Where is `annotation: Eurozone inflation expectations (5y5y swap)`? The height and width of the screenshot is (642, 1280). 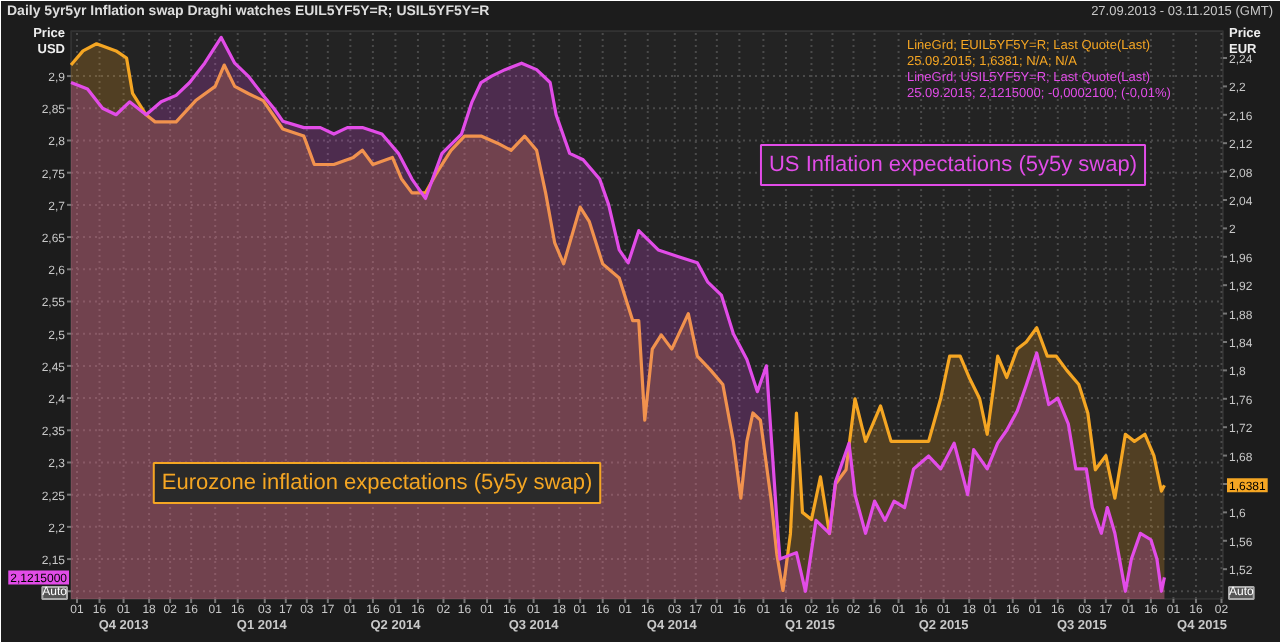
annotation: Eurozone inflation expectations (5y5y swap) is located at coordinates (377, 483).